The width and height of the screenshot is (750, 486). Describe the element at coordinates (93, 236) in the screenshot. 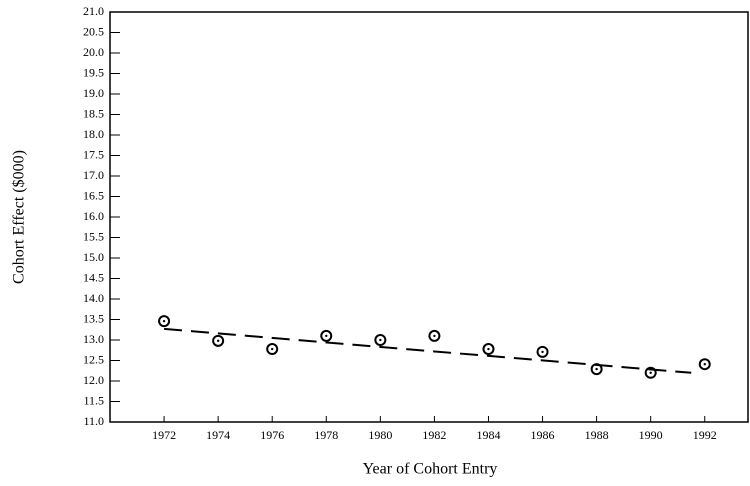

I see `y-tick-label: 15.5` at that location.